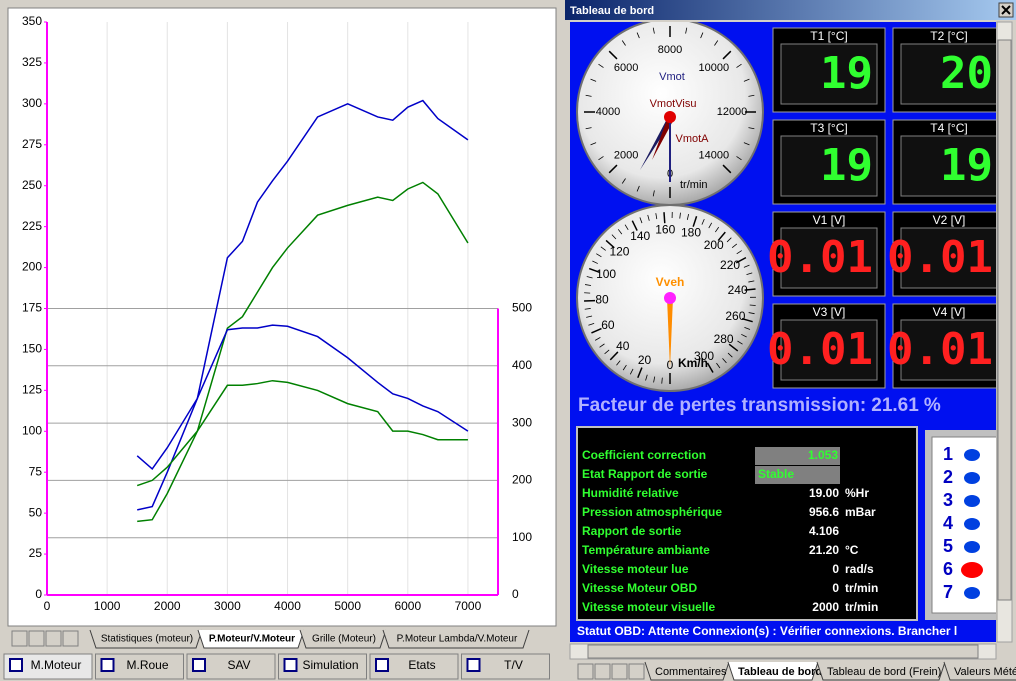 This screenshot has height=681, width=1016. Describe the element at coordinates (714, 245) in the screenshot. I see `gauge-label: 200` at that location.